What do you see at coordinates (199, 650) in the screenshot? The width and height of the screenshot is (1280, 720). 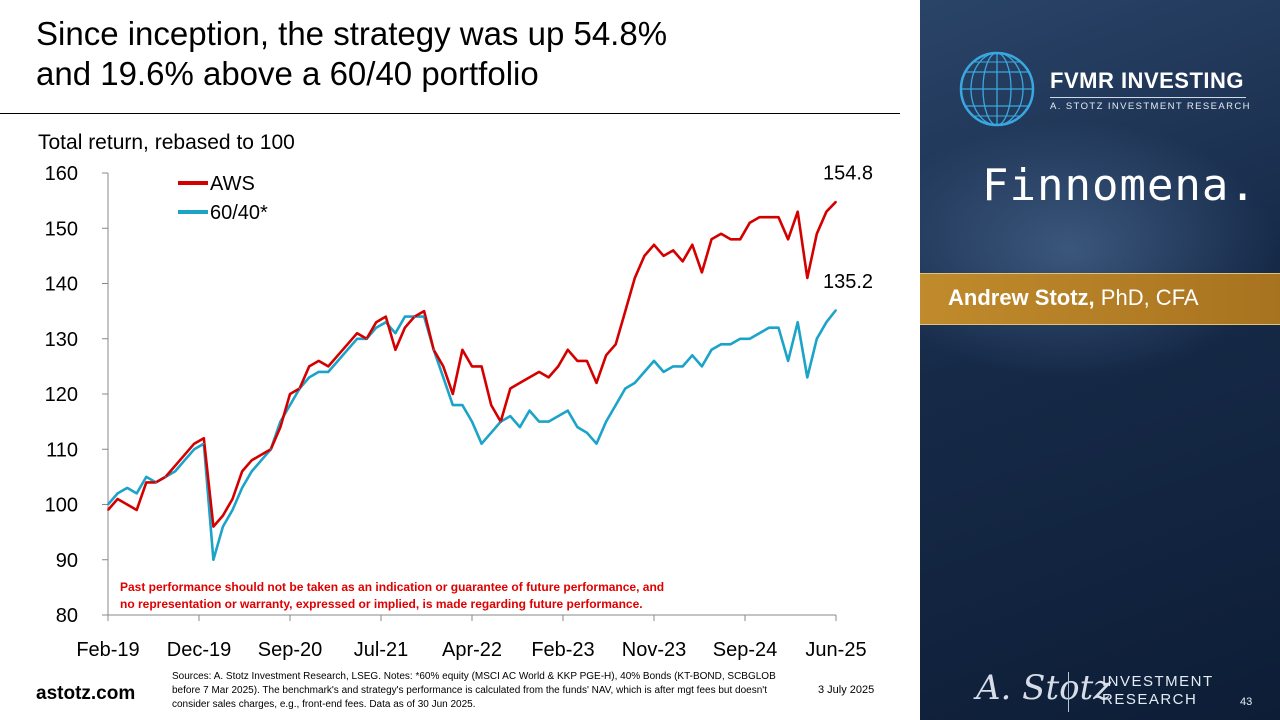 I see `x-tick-label: Dec-19` at bounding box center [199, 650].